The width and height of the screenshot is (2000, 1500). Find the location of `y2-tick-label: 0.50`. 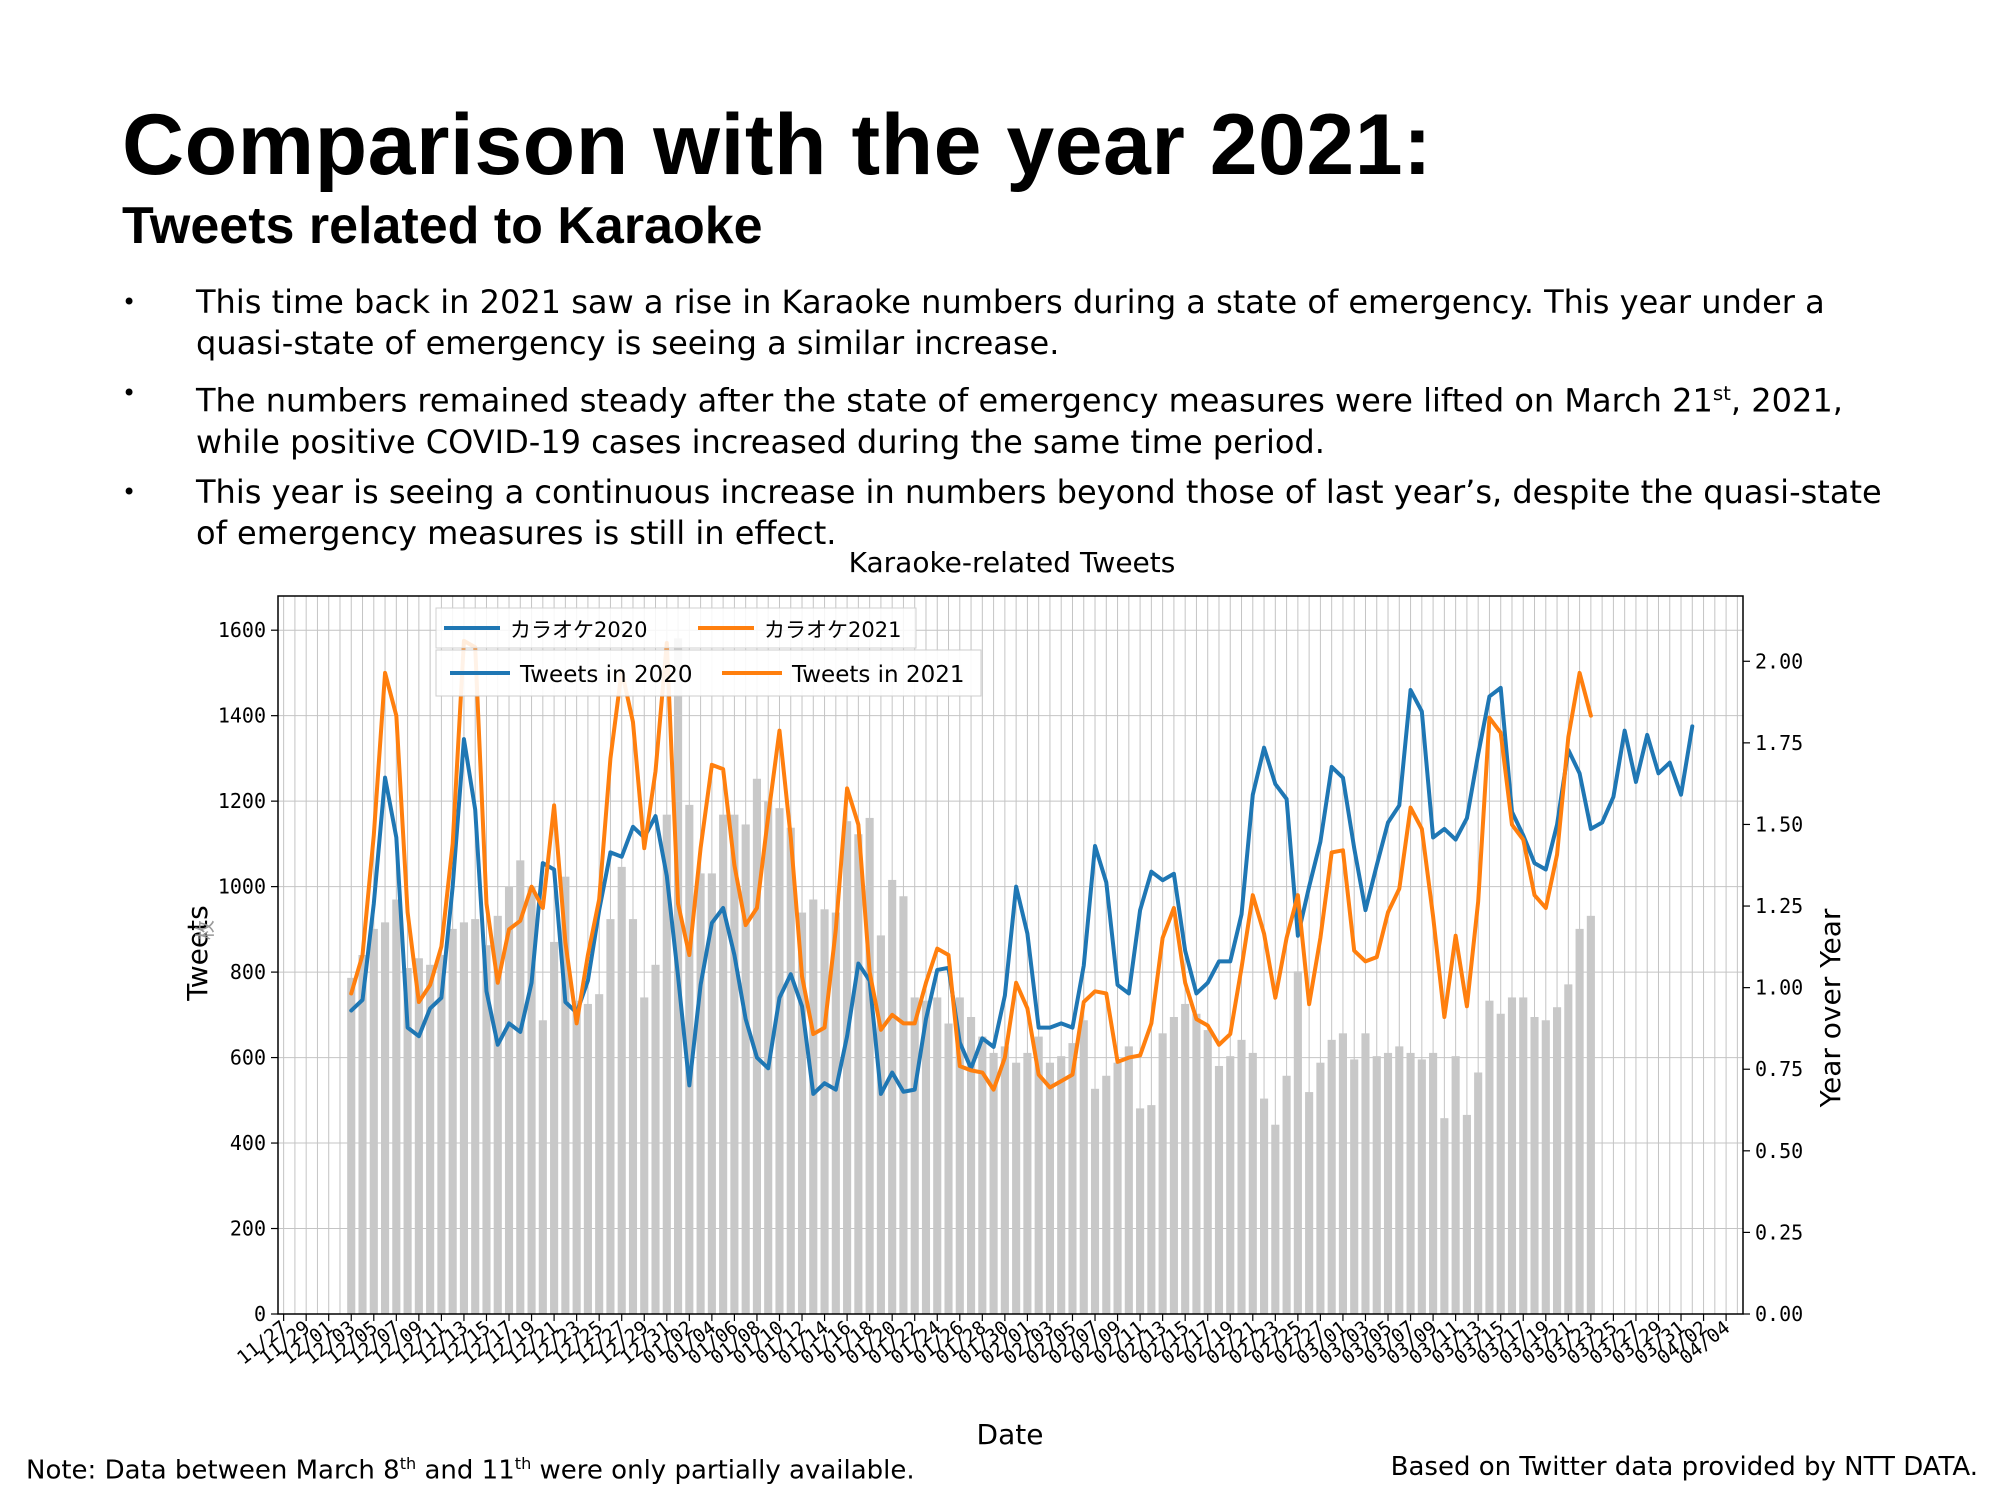

y2-tick-label: 0.50 is located at coordinates (1779, 1151).